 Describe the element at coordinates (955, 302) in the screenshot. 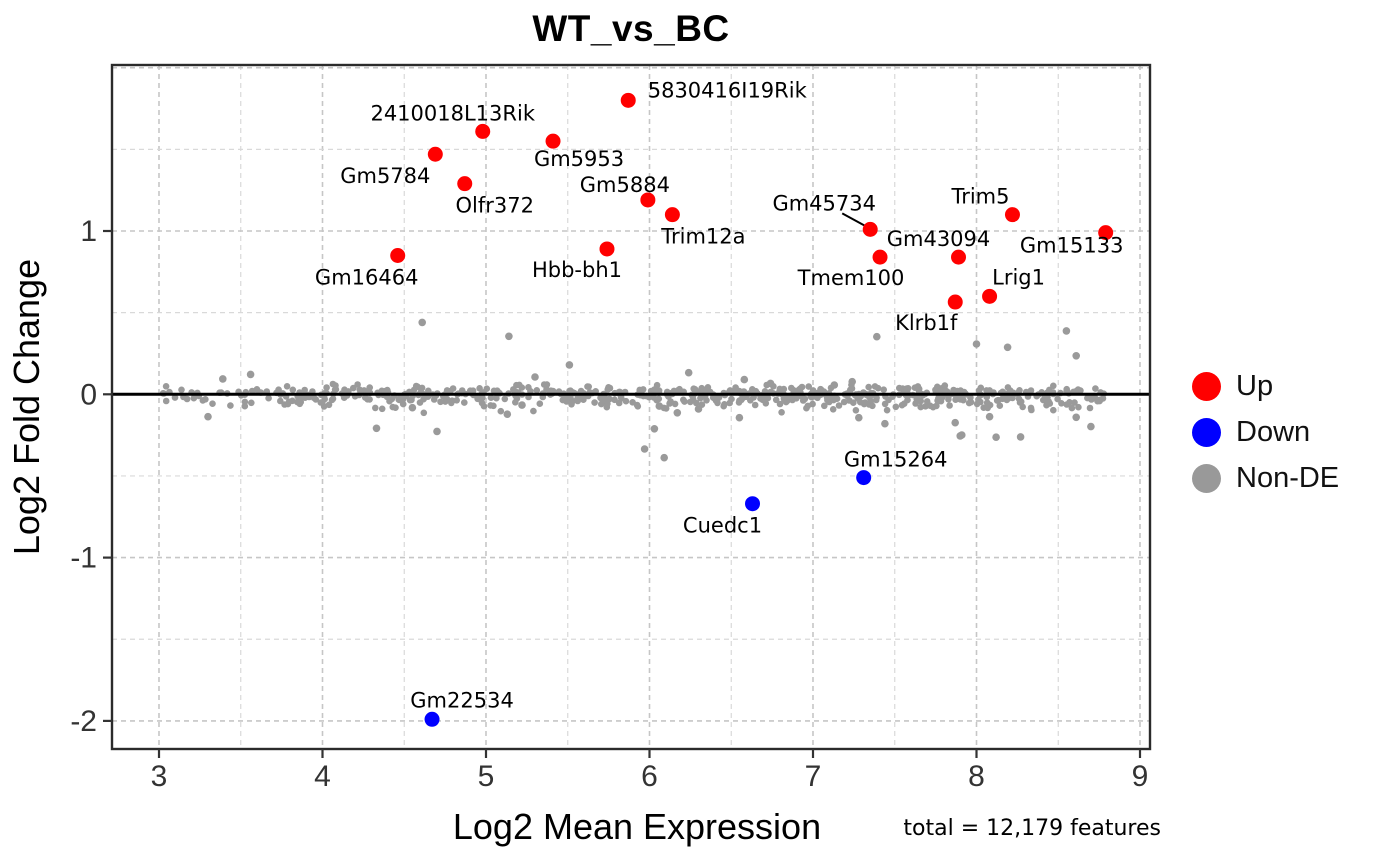

I see `up-point-Klrb1f` at that location.